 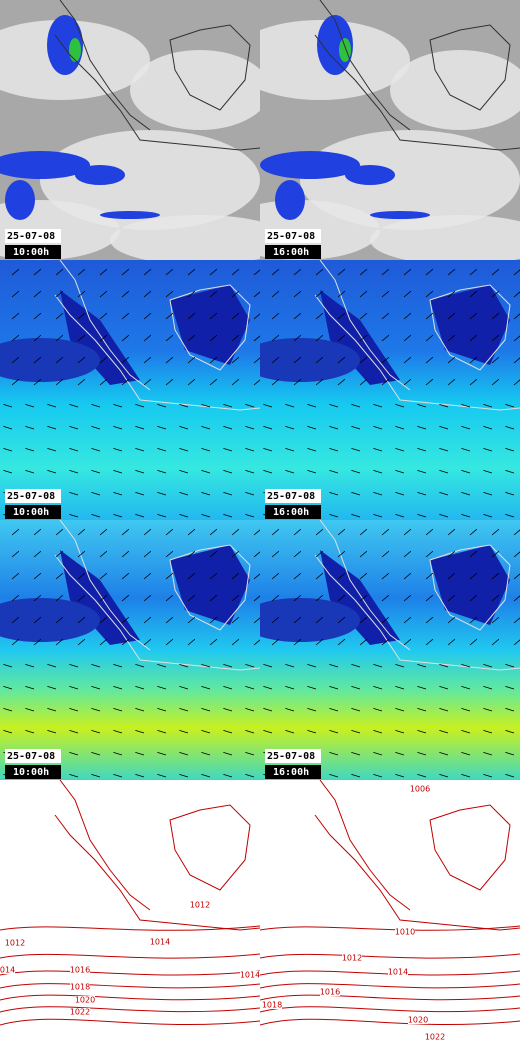 What do you see at coordinates (390, 130) in the screenshot?
I see `map-panel: 25-07-08 16:00h` at bounding box center [390, 130].